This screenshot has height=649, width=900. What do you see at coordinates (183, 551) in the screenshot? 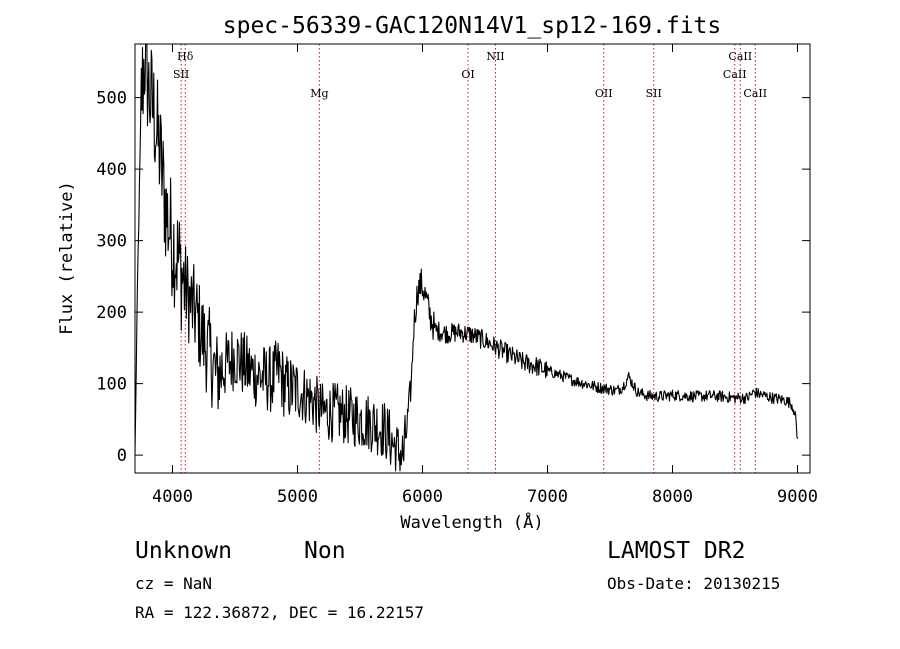
I see `object-class: Unknown` at bounding box center [183, 551].